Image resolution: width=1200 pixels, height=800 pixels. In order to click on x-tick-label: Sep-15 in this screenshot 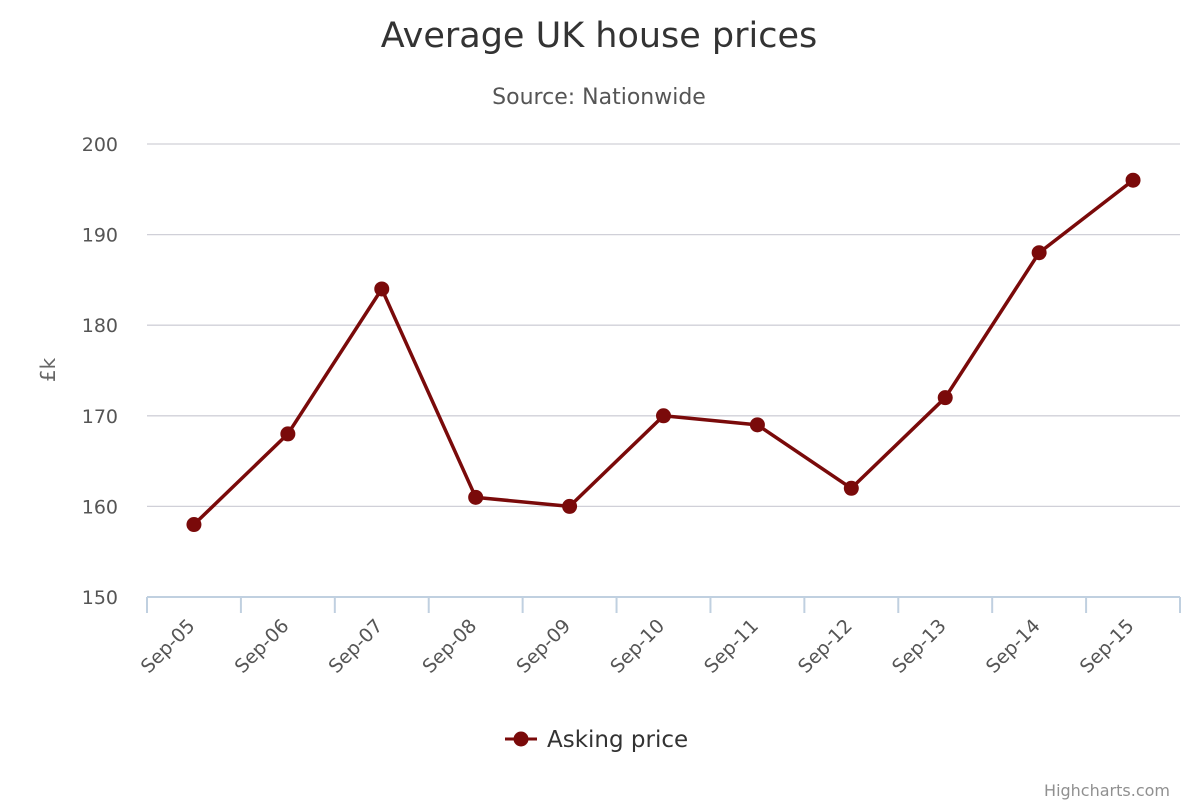, I will do `click(1107, 646)`.